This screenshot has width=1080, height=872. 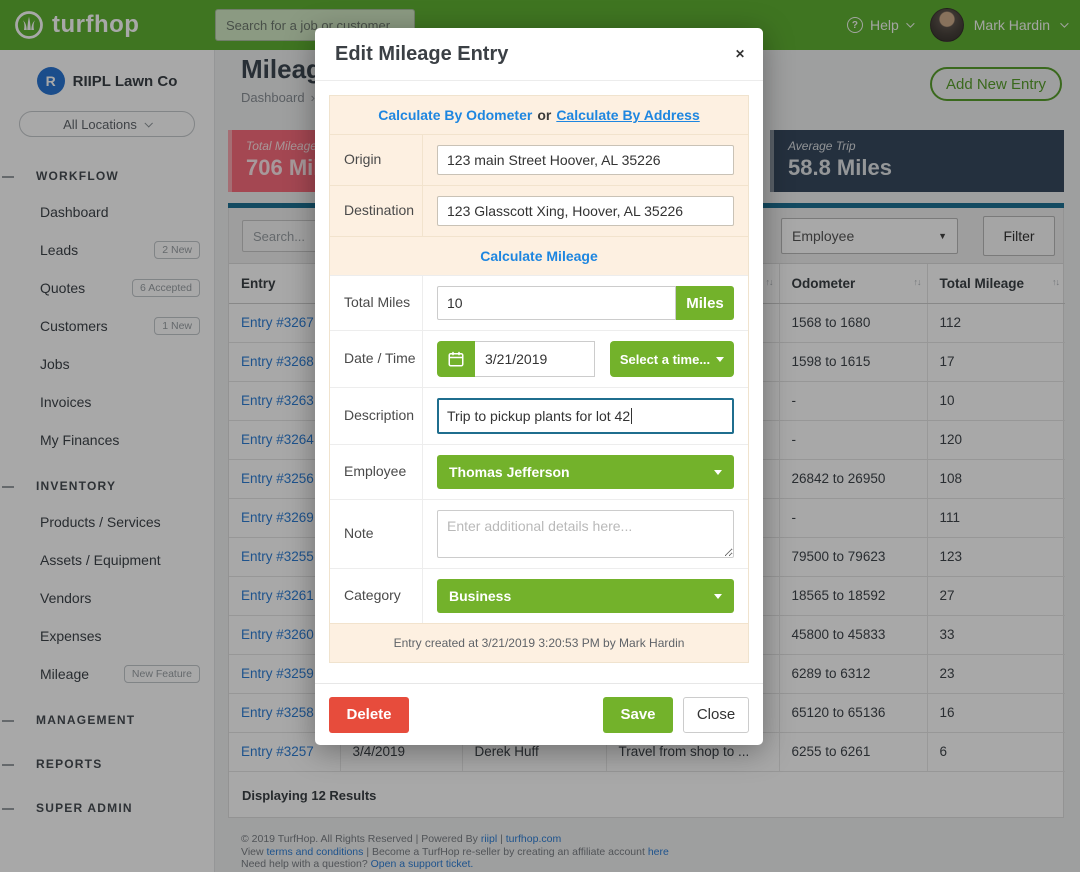 What do you see at coordinates (277, 595) in the screenshot?
I see `entry-link: Entry #3261` at bounding box center [277, 595].